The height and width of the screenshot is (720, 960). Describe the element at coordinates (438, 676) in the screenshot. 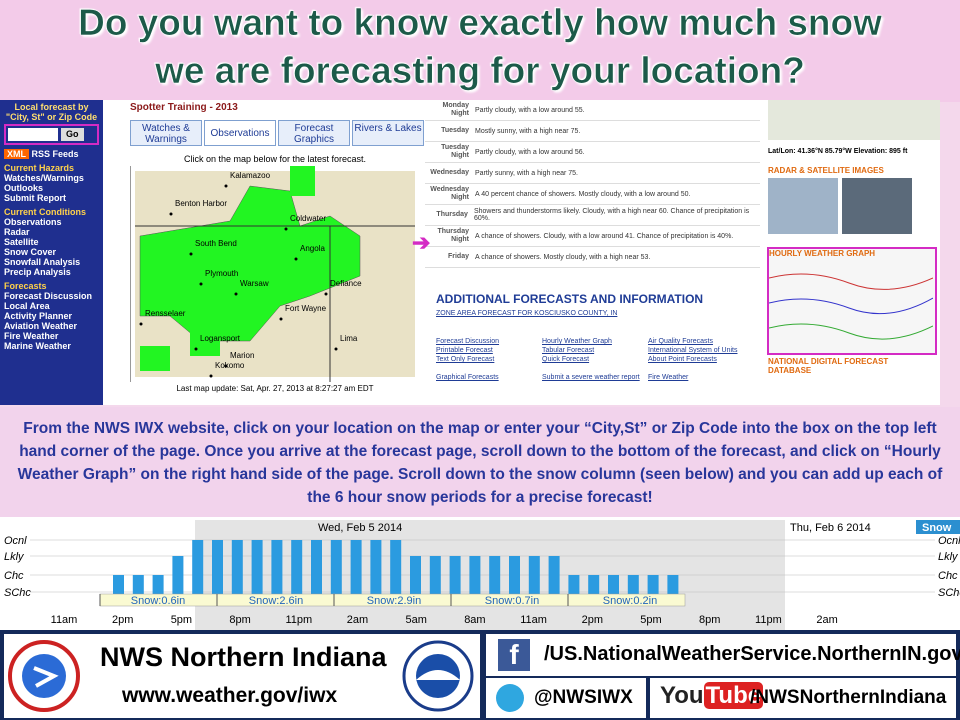

I see `noaa-logo` at that location.